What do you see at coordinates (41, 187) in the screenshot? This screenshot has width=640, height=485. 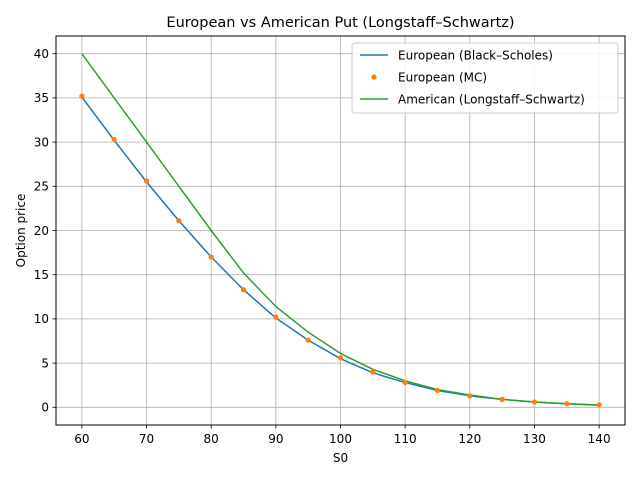 I see `y-tick-label: 25` at bounding box center [41, 187].